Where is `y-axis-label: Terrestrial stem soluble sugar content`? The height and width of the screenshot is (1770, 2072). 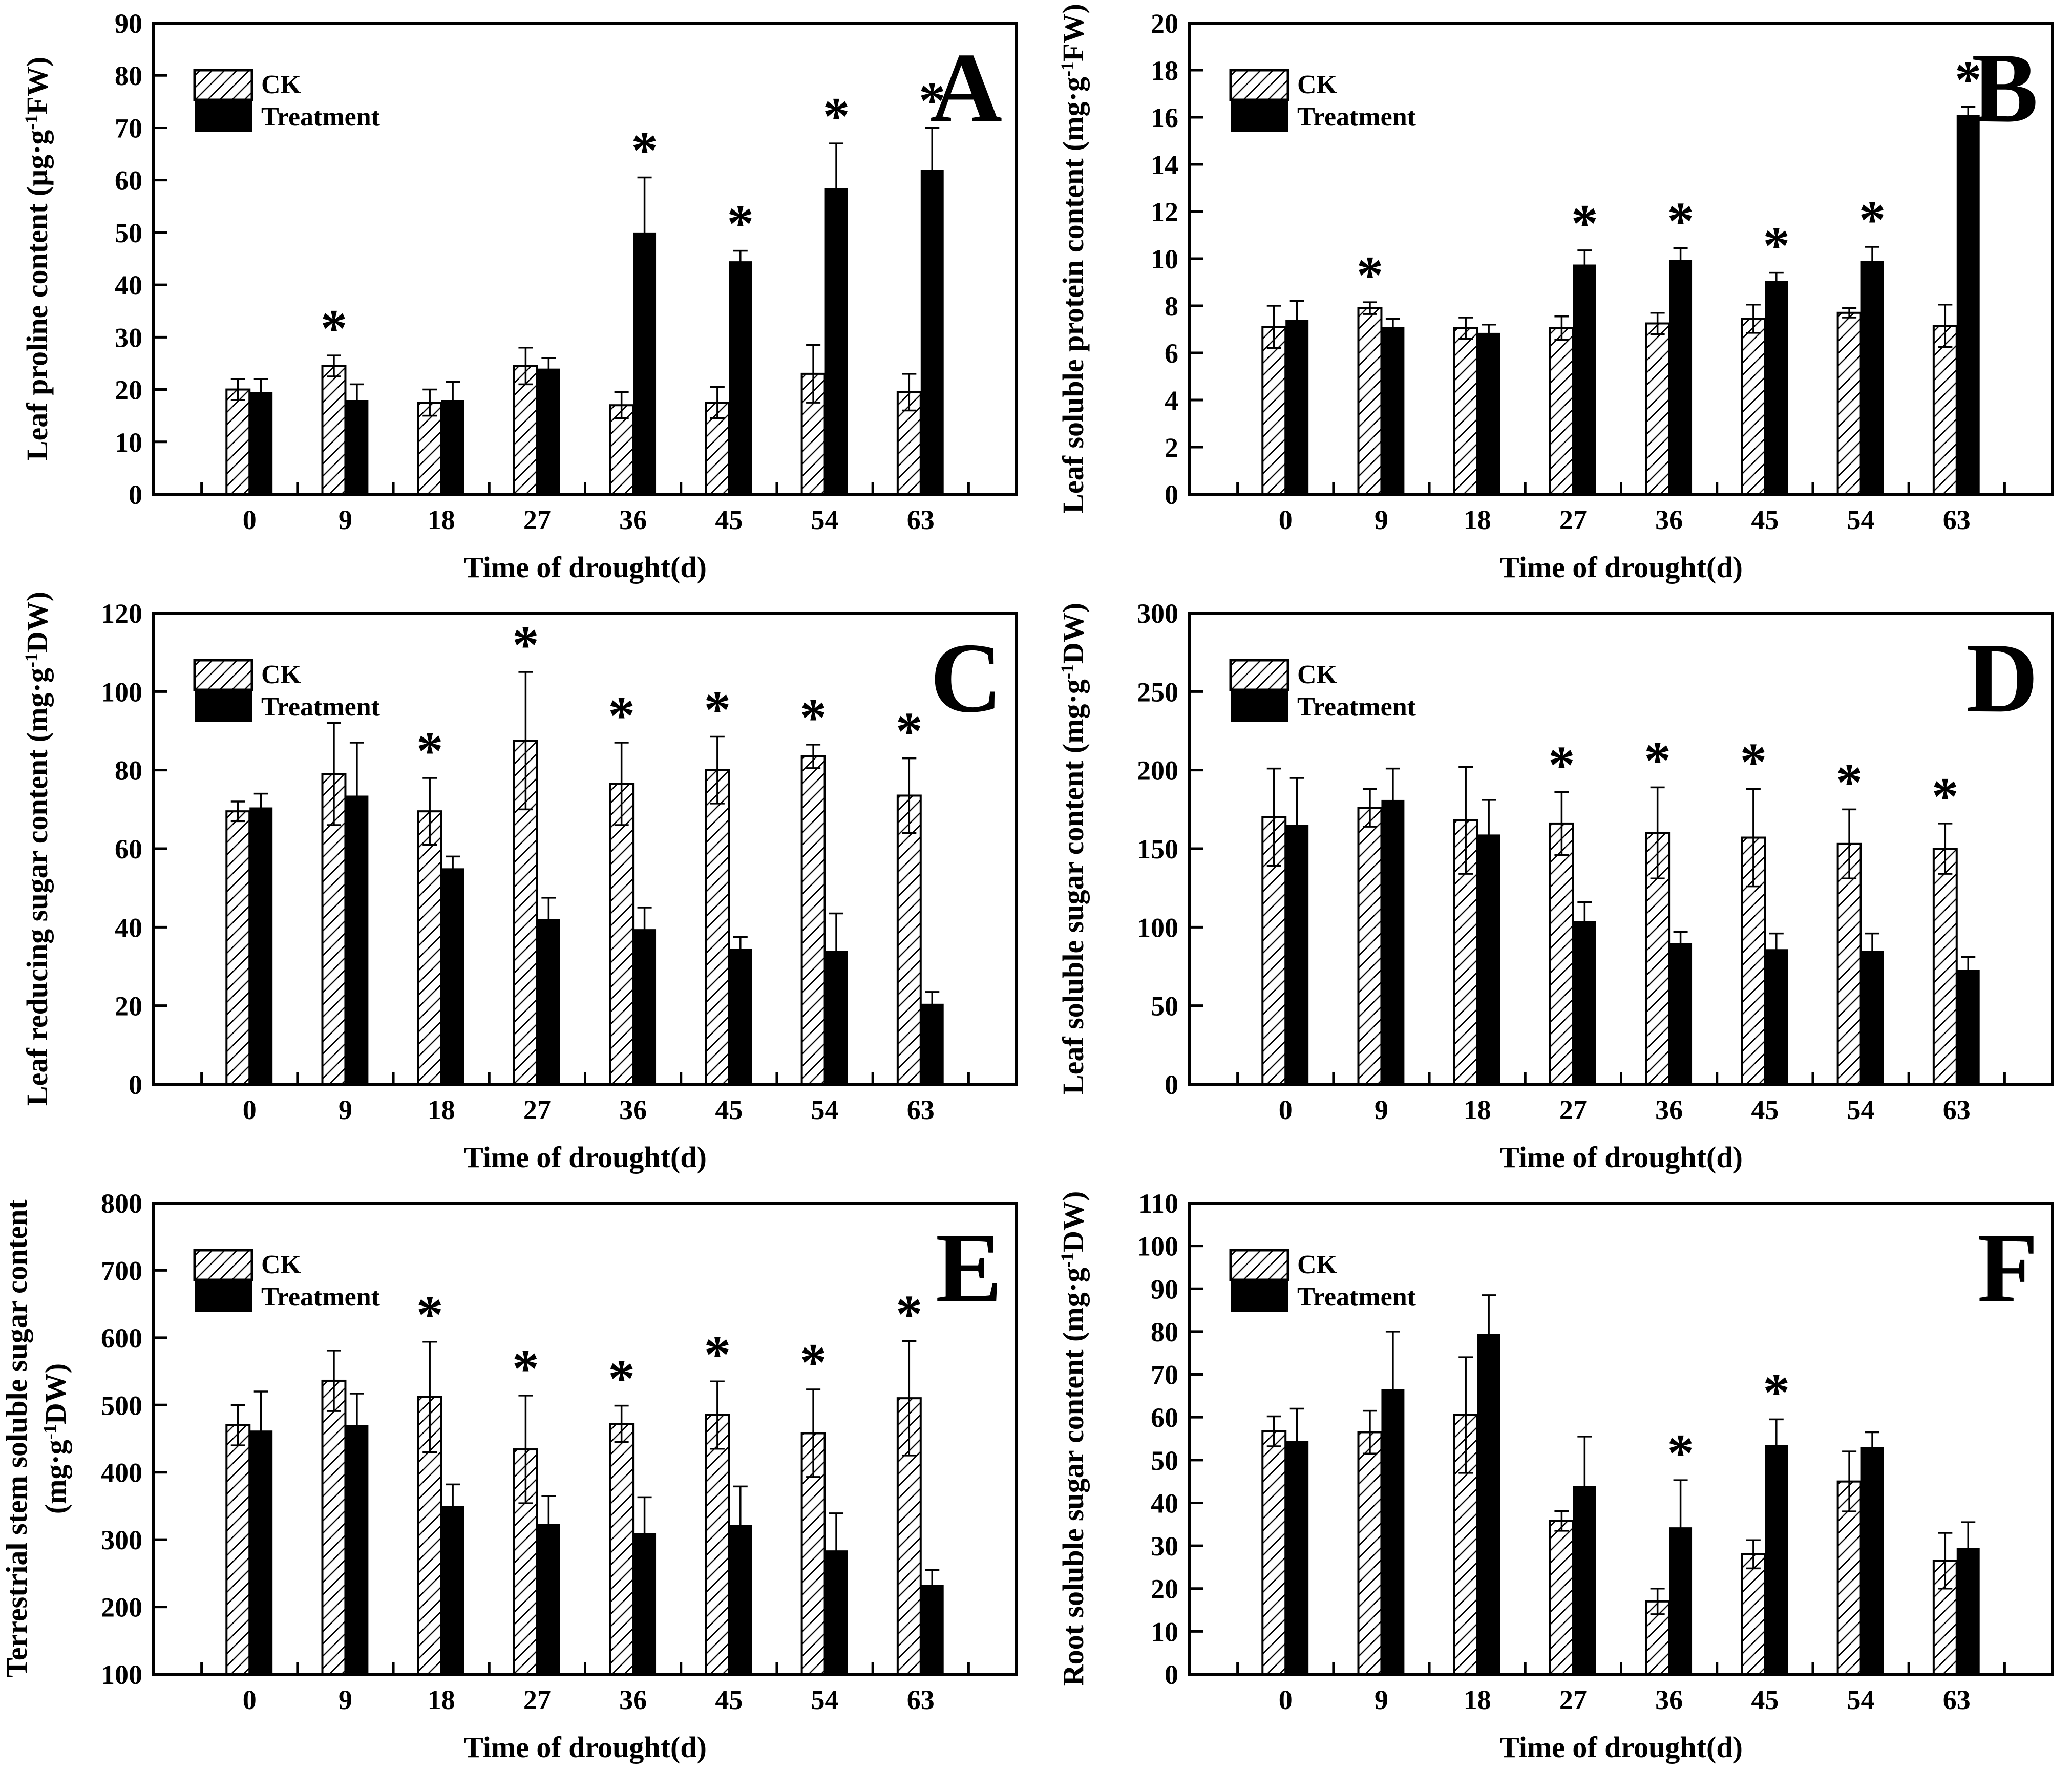
y-axis-label: Terrestrial stem soluble sugar content is located at coordinates (16, 1439).